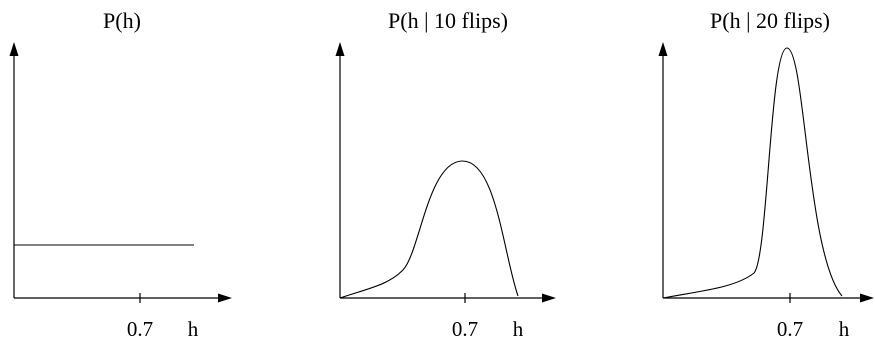 The width and height of the screenshot is (875, 342). What do you see at coordinates (429, 229) in the screenshot?
I see `density-curve` at bounding box center [429, 229].